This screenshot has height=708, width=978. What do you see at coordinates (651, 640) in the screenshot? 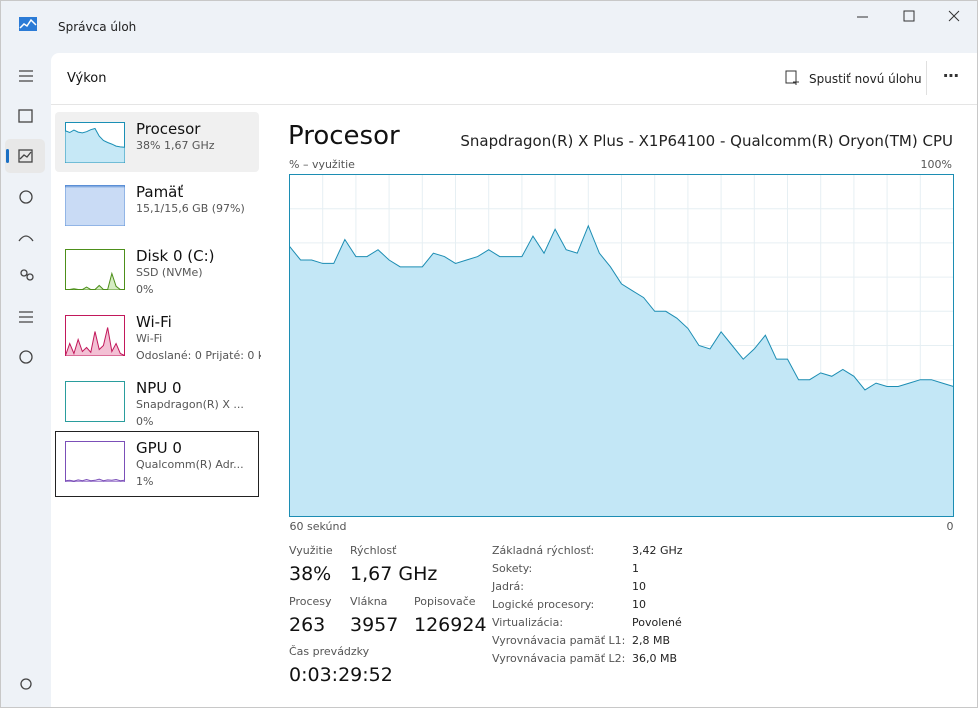
I see `detail-value: 2,8 MB` at bounding box center [651, 640].